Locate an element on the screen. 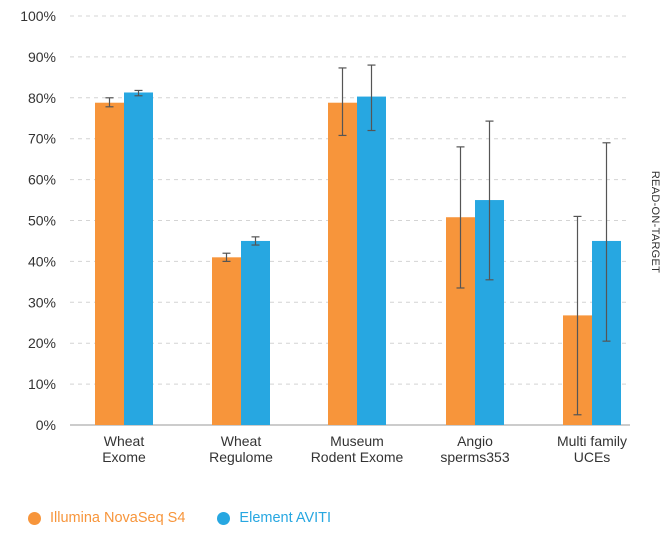 The image size is (665, 533). y-tick-label: 40% is located at coordinates (42, 261).